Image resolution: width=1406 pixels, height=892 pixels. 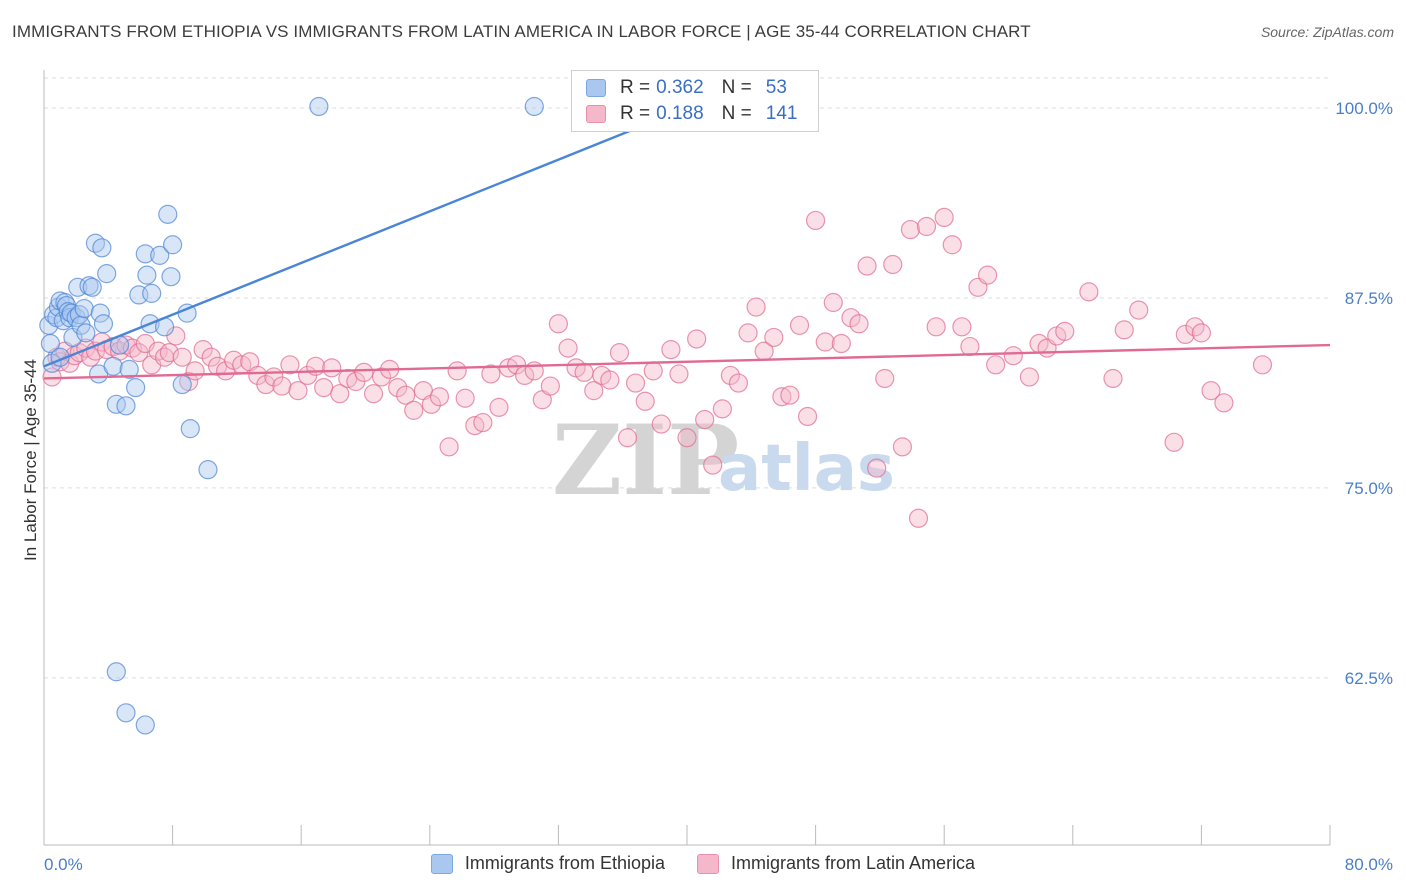 What do you see at coordinates (63, 864) in the screenshot?
I see `x-tick-label: 0.0%` at bounding box center [63, 864].